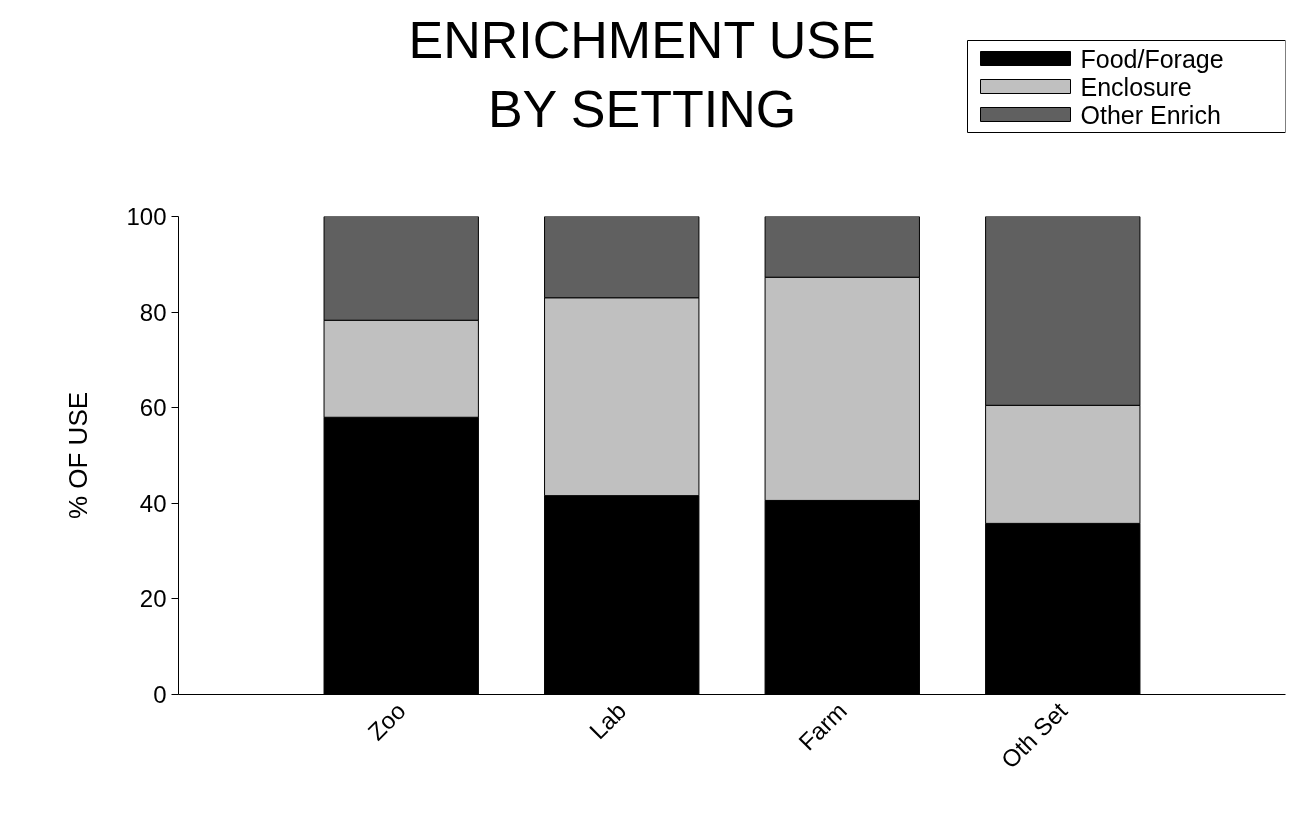  I want to click on legend-label: Enclosure, so click(1136, 86).